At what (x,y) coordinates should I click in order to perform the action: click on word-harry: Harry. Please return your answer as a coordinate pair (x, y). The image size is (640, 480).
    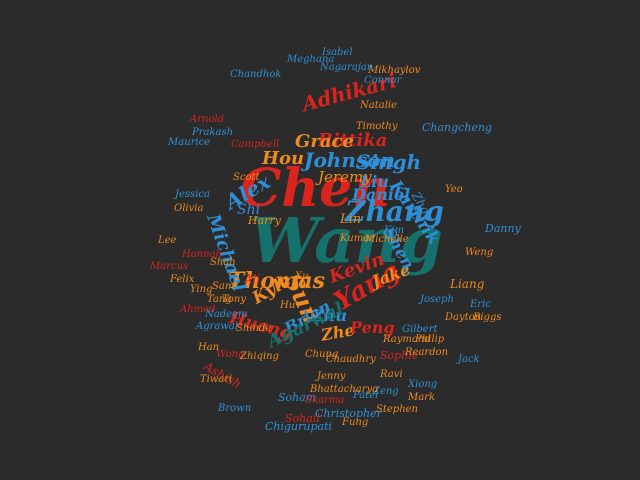
    Looking at the image, I should click on (264, 220).